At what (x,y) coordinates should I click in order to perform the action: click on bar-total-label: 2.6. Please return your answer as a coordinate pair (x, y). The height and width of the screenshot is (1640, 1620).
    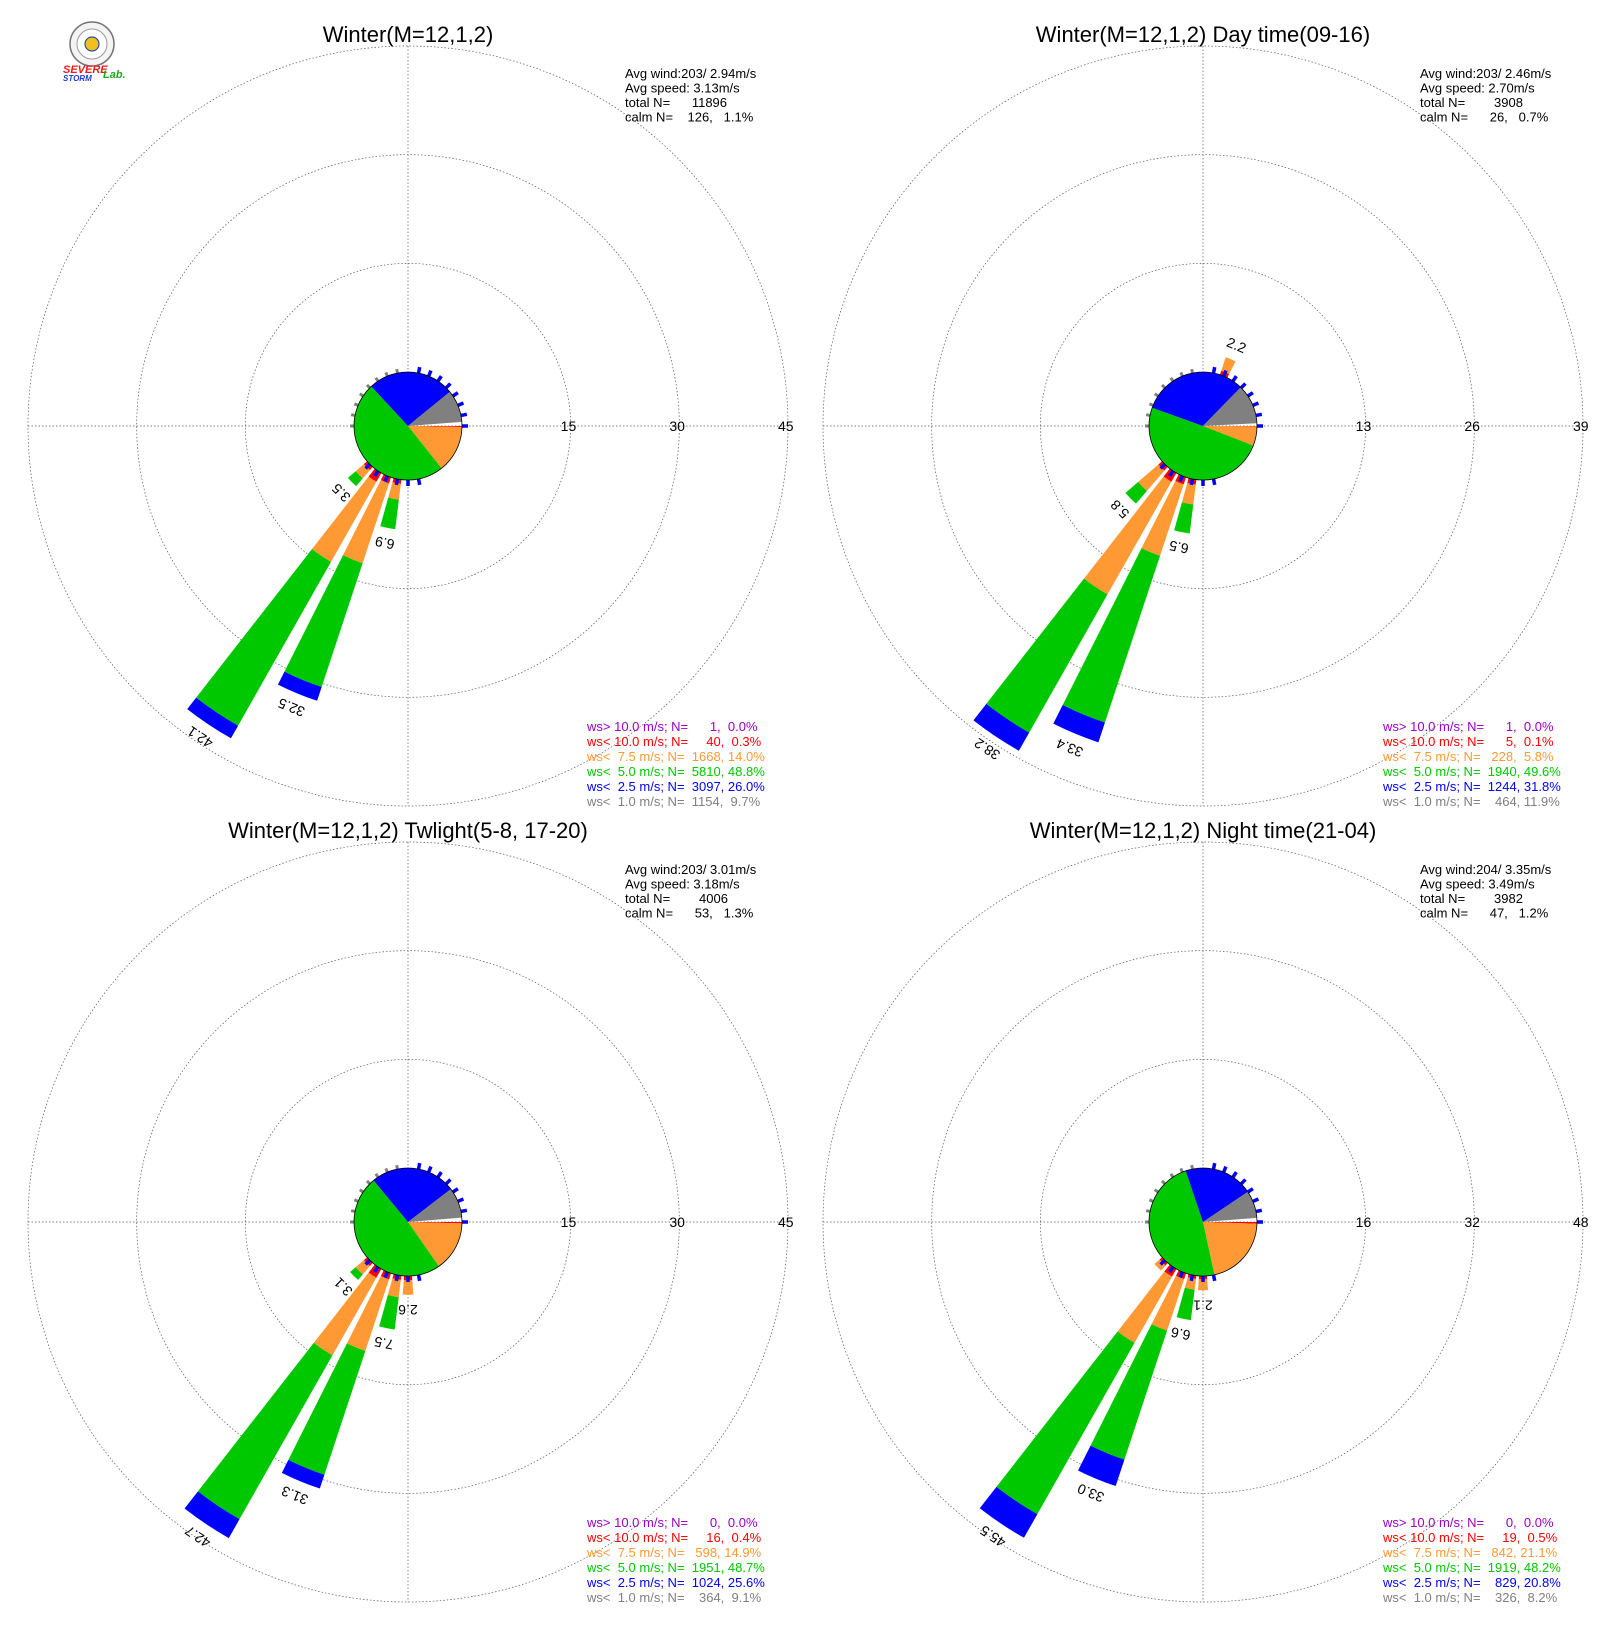
    Looking at the image, I should click on (408, 1310).